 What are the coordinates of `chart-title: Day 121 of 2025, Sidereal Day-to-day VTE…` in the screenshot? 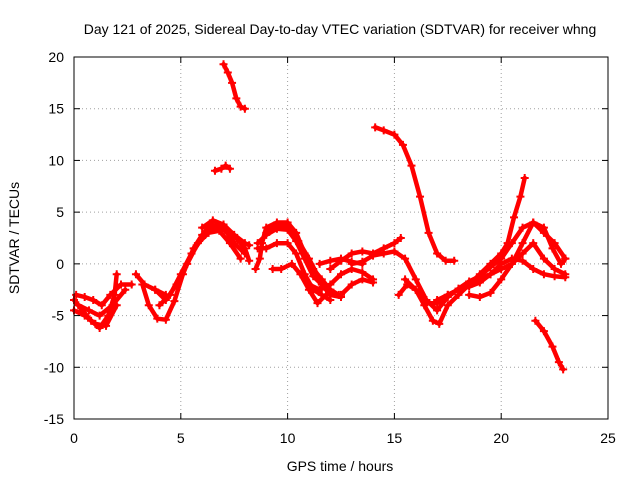 It's located at (340, 29).